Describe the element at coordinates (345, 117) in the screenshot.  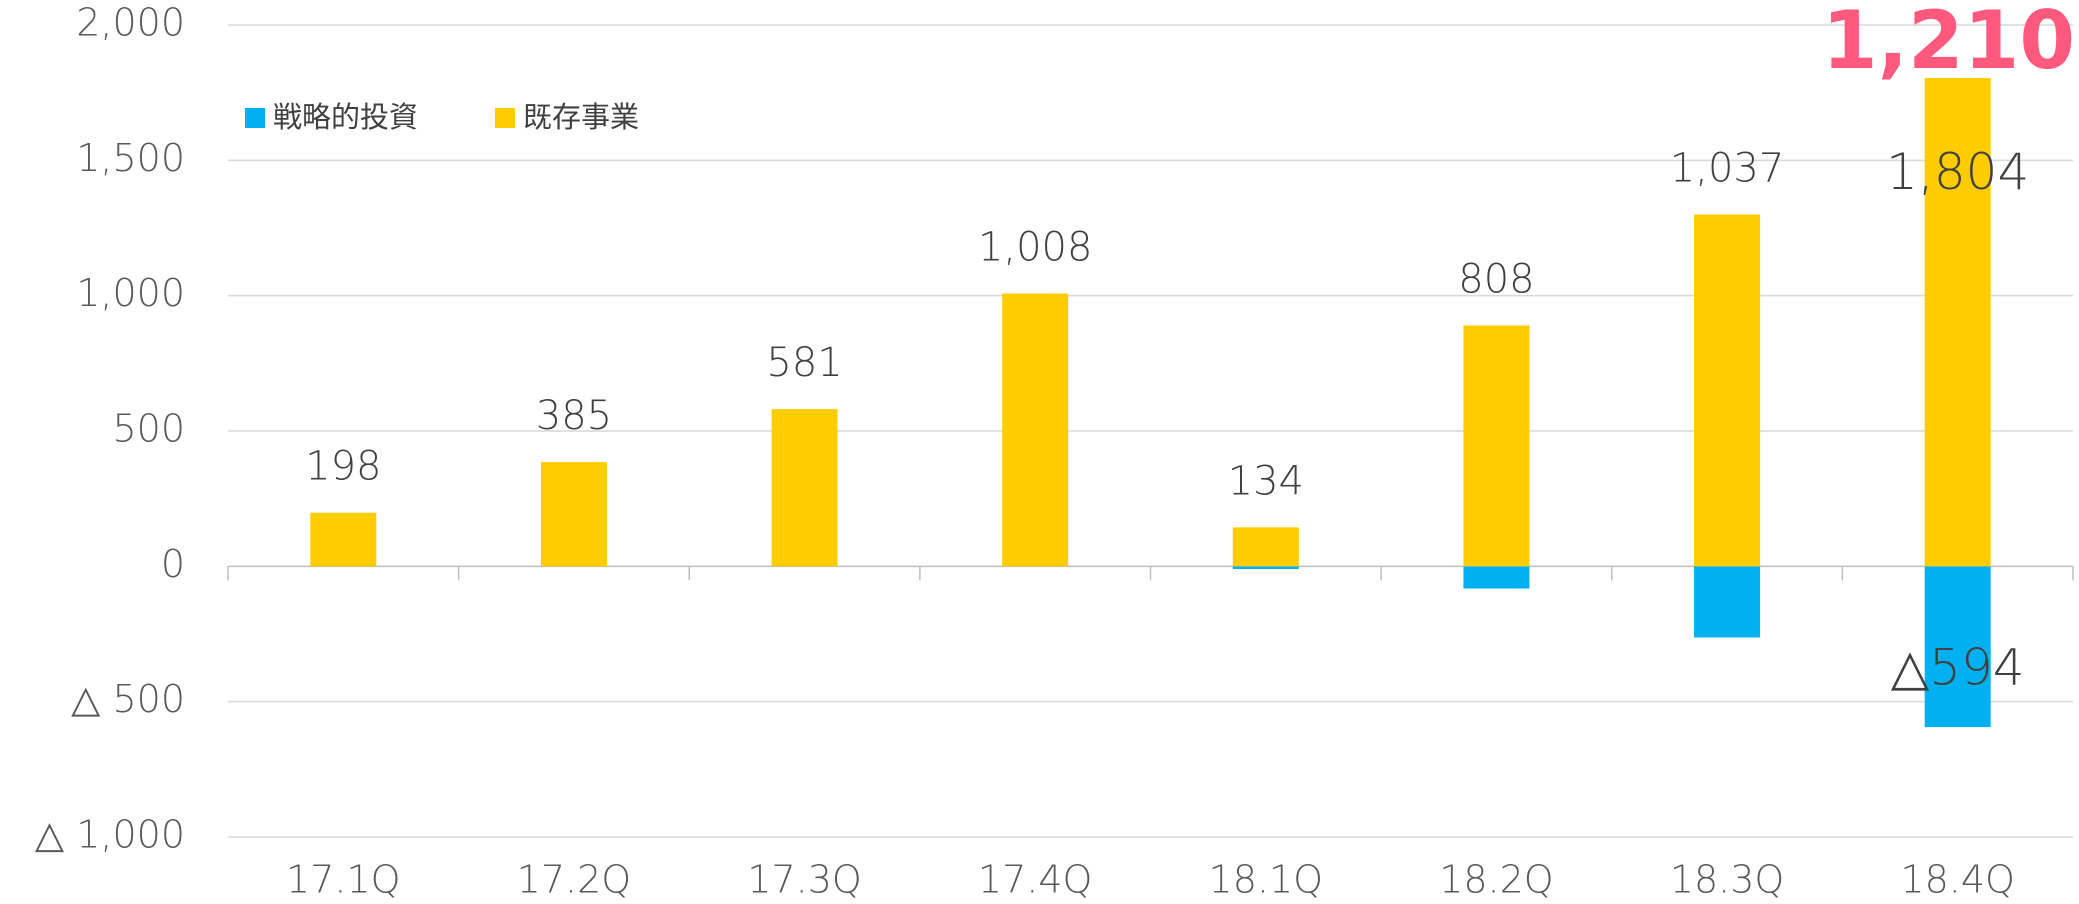
I see `legend-label: 戦略的投資` at that location.